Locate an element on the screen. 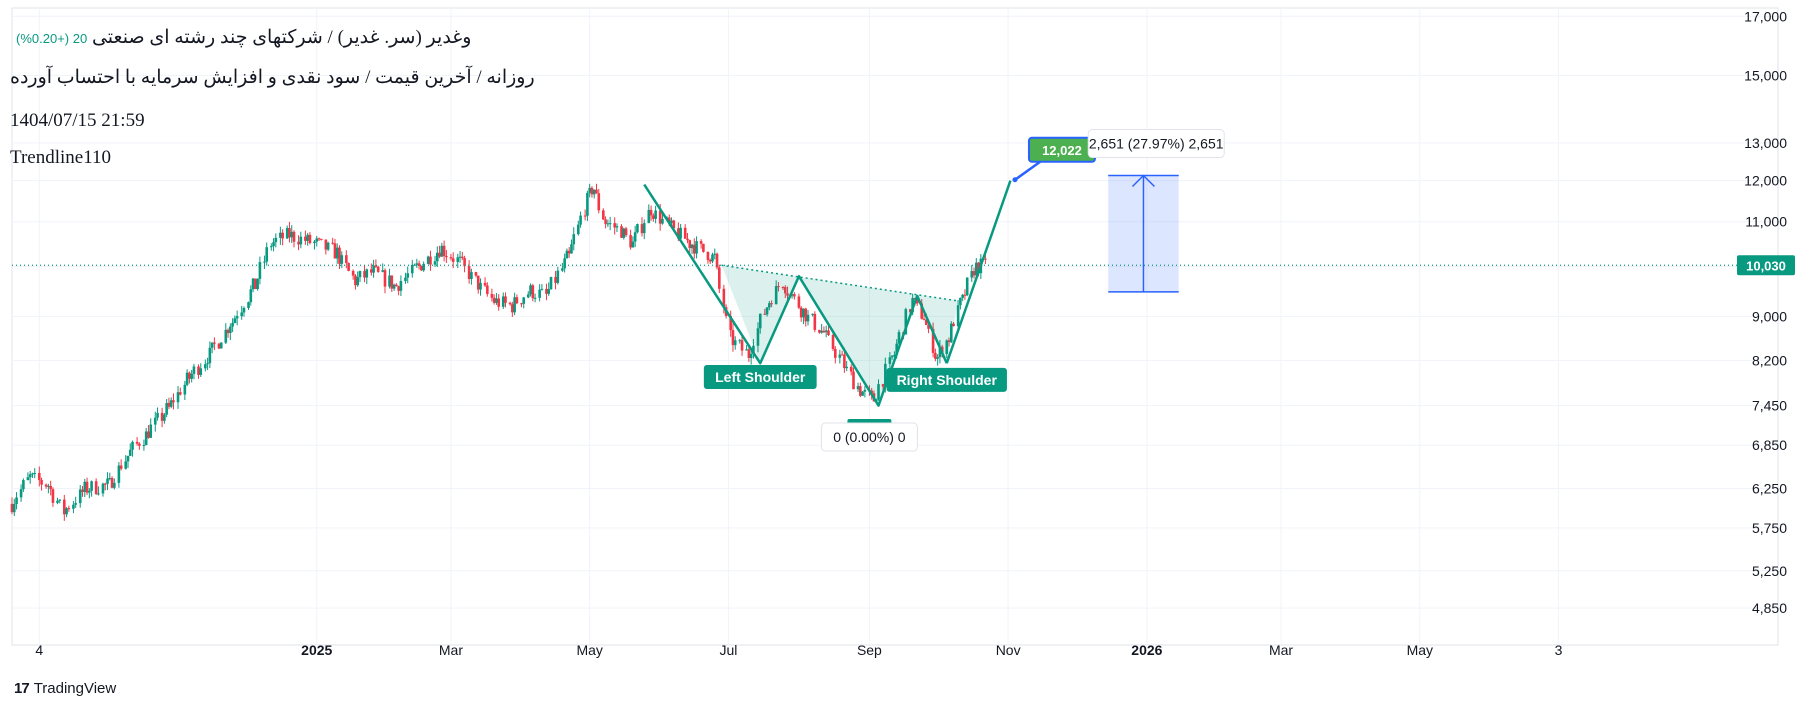 The height and width of the screenshot is (711, 1816). time-axis: 4 2025 Mar May Jul Sep Nov 2026 Mar May 3 is located at coordinates (798, 650).